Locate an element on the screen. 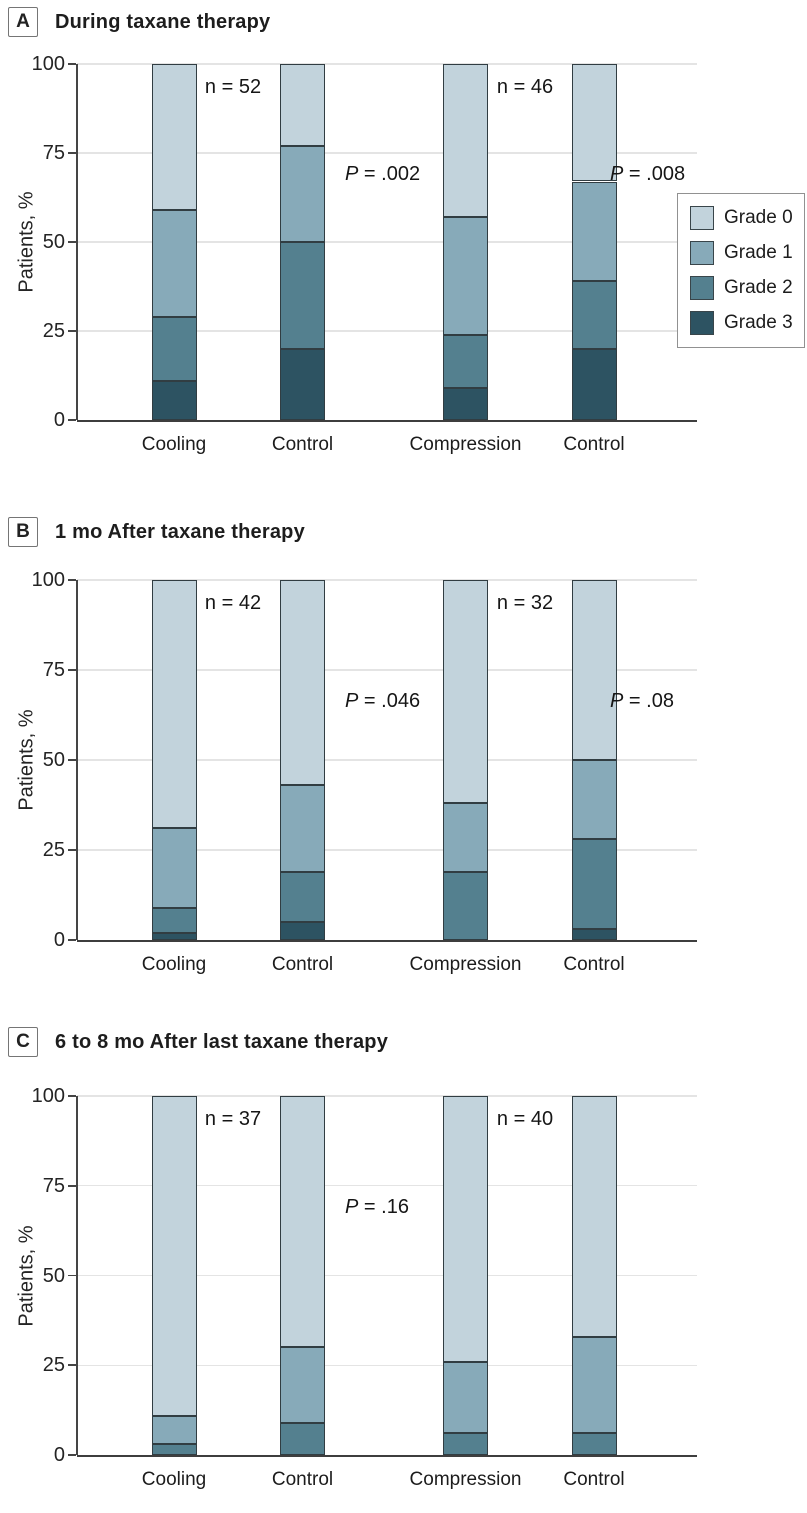  legend-label: Grade 1 is located at coordinates (758, 252).